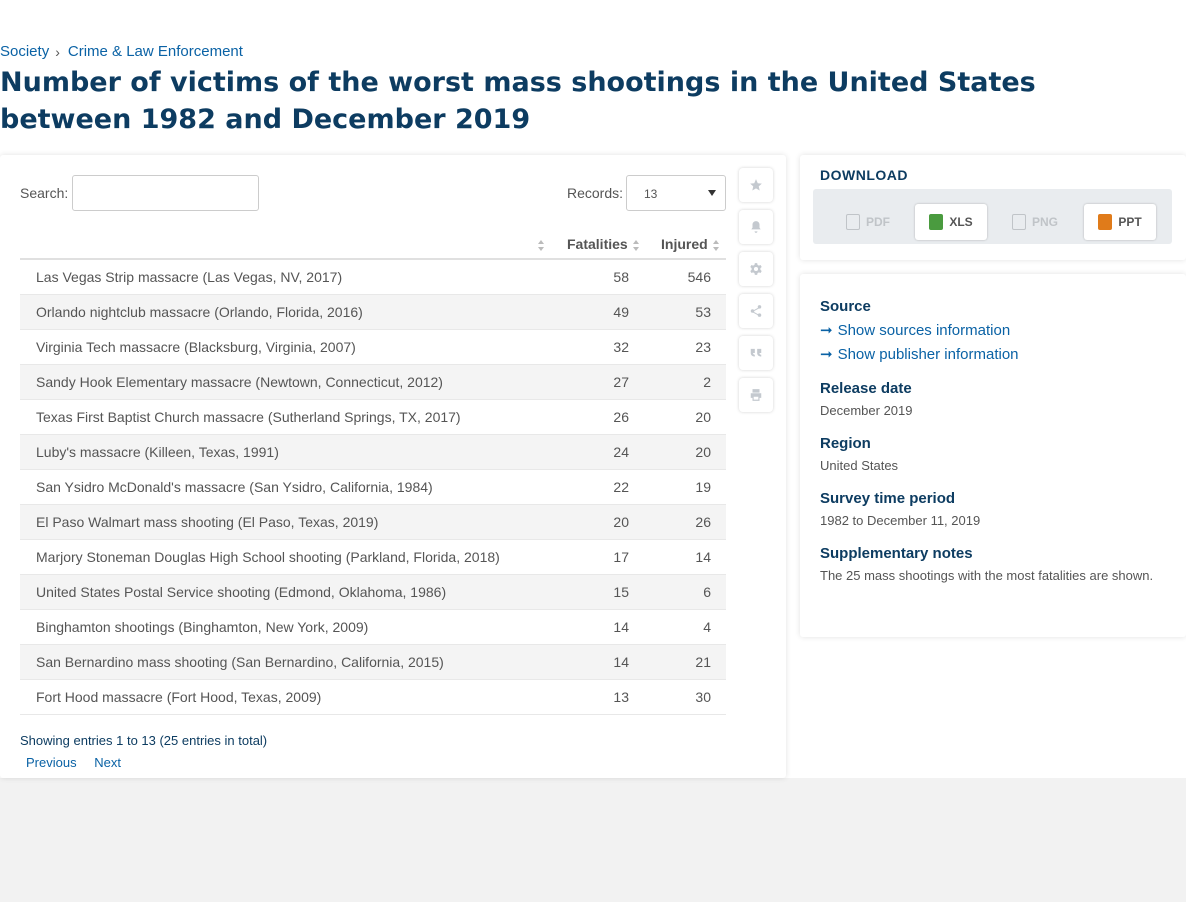  What do you see at coordinates (853, 222) in the screenshot?
I see `pdf-file-icon` at bounding box center [853, 222].